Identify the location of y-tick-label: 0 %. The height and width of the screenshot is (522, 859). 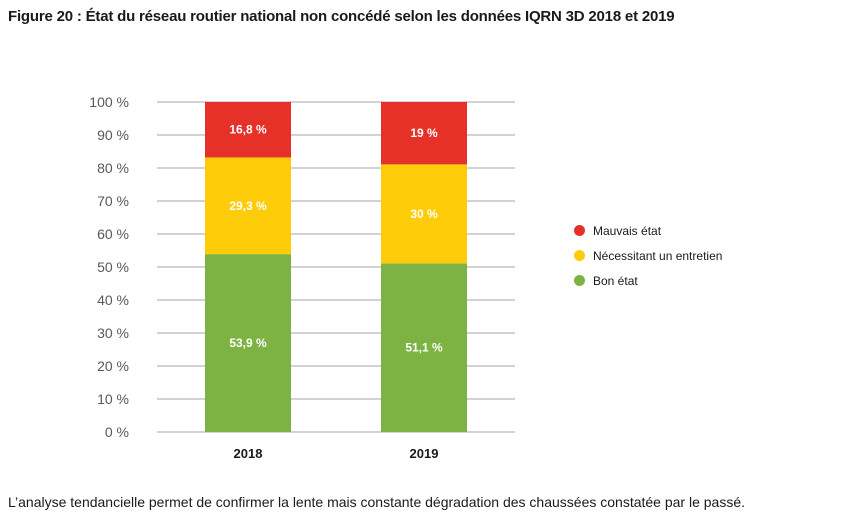
(117, 432).